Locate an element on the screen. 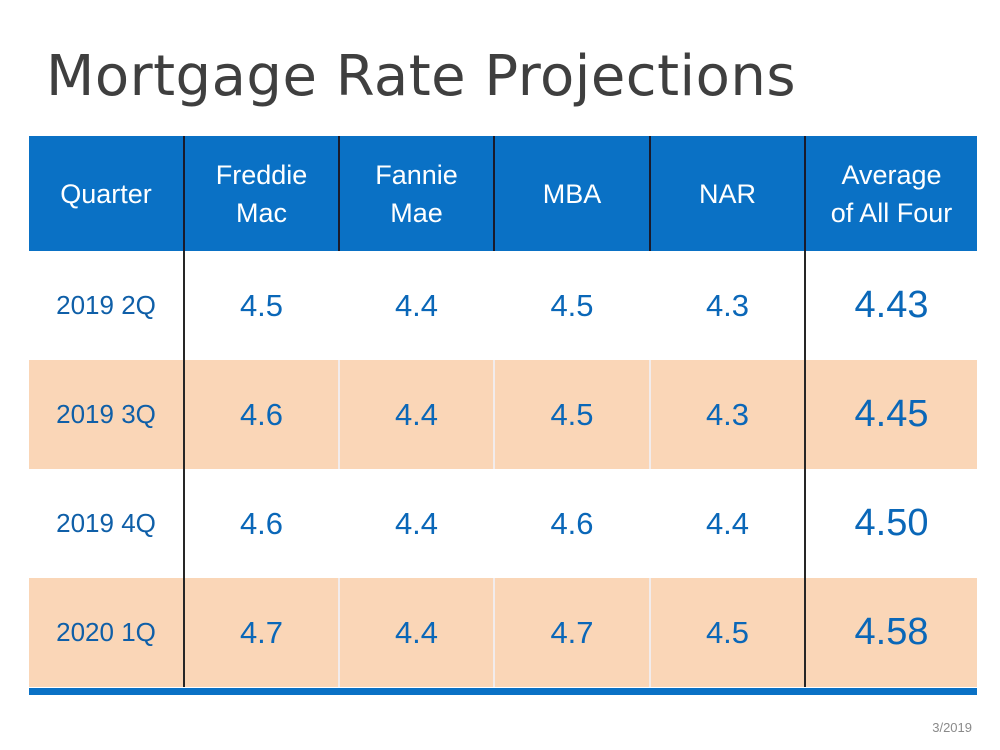 This screenshot has width=1000, height=750. header-fannie-mae-line2: Mae is located at coordinates (416, 212).